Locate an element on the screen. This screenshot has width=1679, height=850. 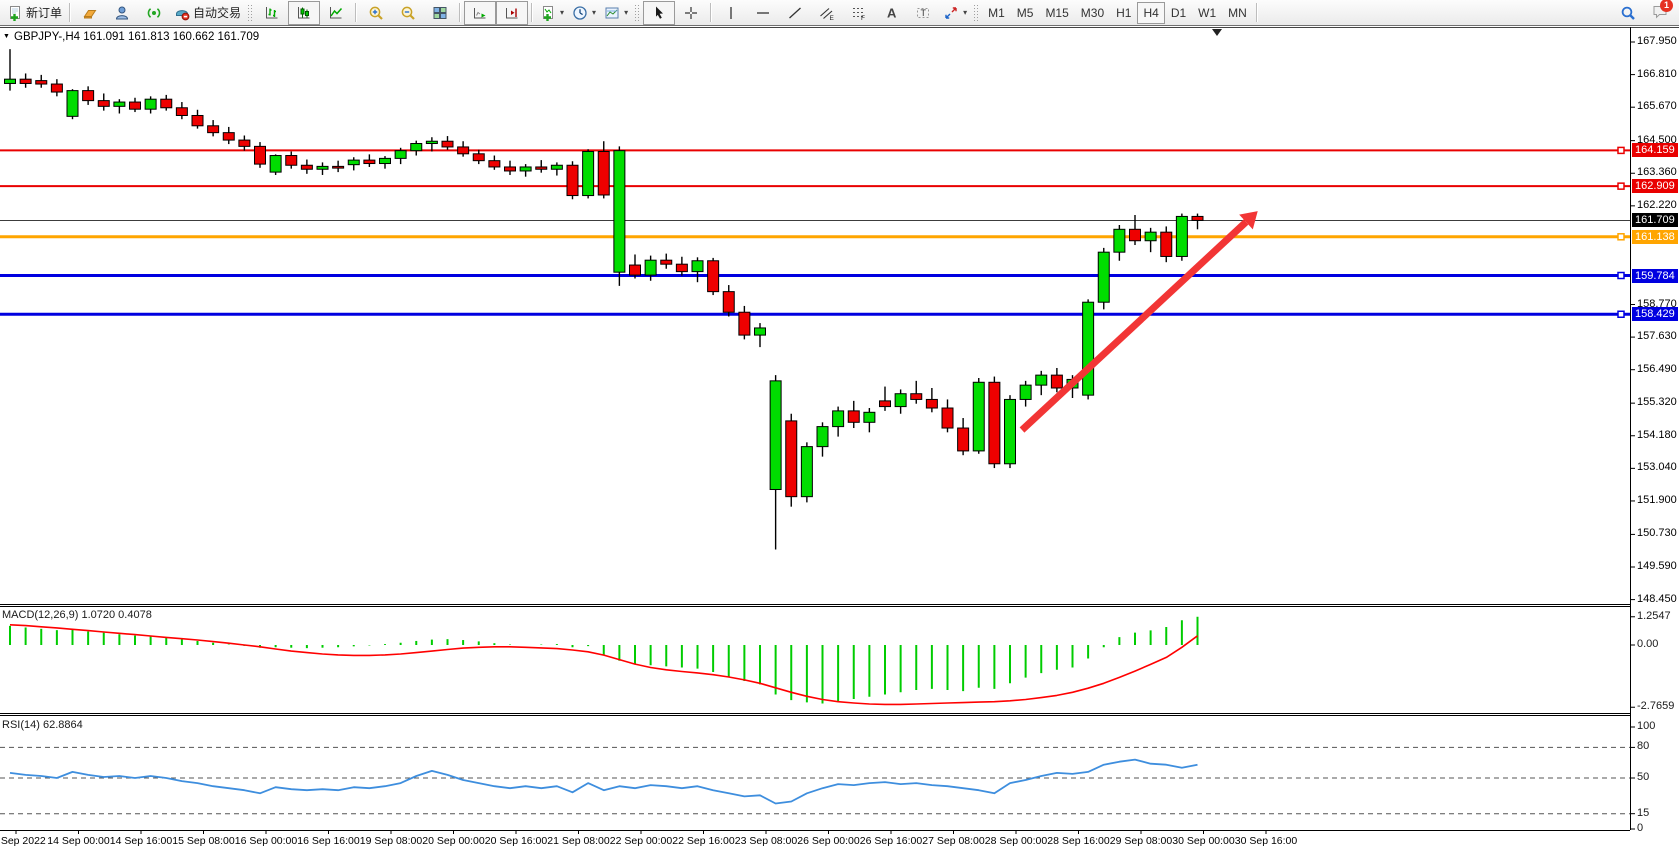
candlestick-chart-button is located at coordinates (304, 12).